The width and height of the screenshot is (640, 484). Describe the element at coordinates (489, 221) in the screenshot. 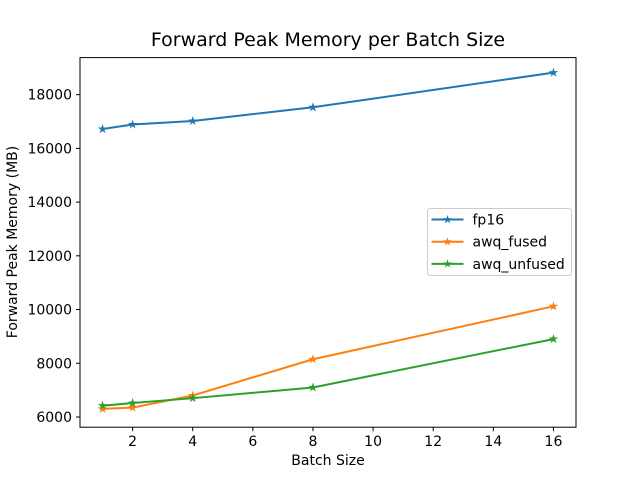

I see `legend-label-fp16: fp16` at that location.